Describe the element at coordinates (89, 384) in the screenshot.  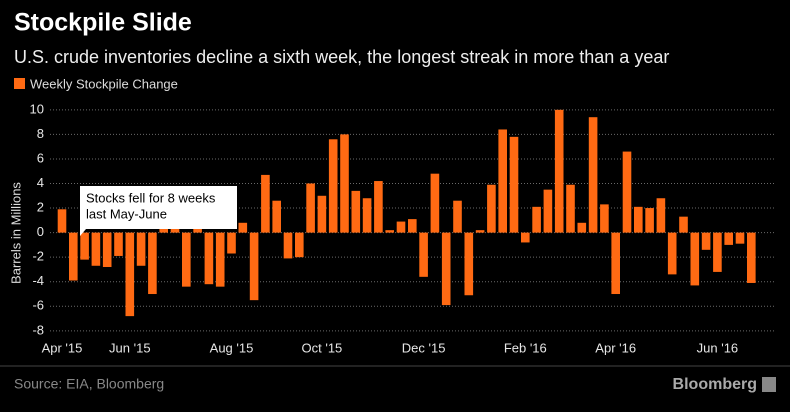
I see `source: Source: EIA, Bloomberg` at that location.